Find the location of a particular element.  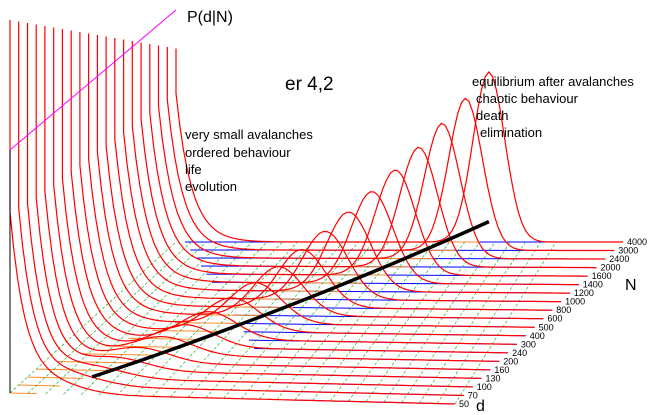

n-tick-500: 500 is located at coordinates (546, 327).